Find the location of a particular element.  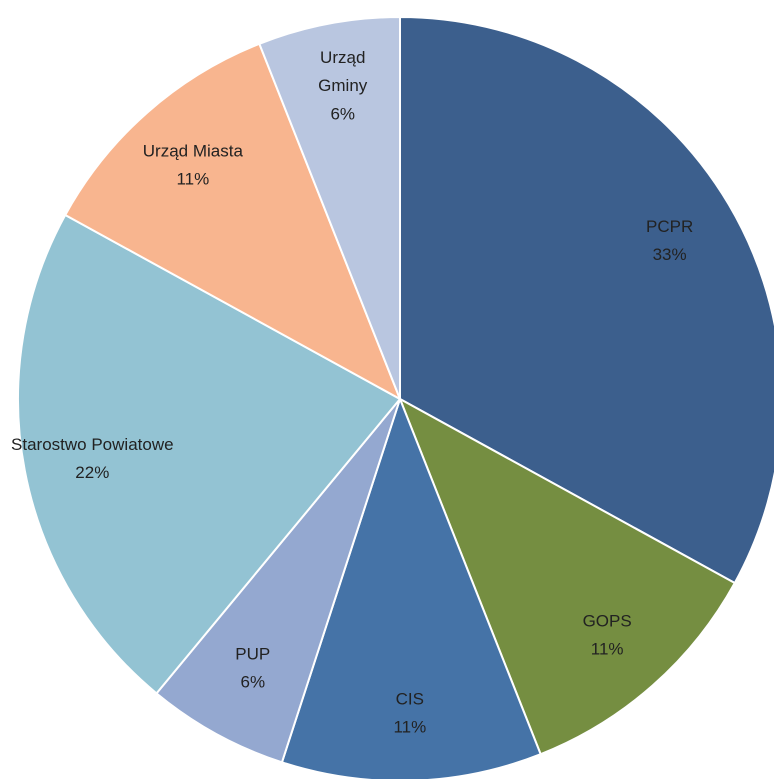

slice-label: Urząd Gminy is located at coordinates (343, 71).